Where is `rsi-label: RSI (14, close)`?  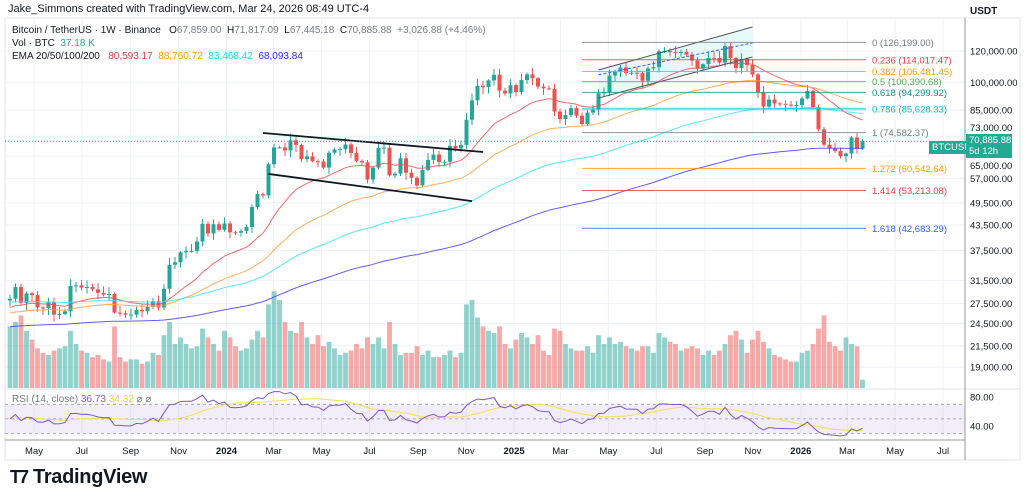
rsi-label: RSI (14, close) is located at coordinates (45, 399).